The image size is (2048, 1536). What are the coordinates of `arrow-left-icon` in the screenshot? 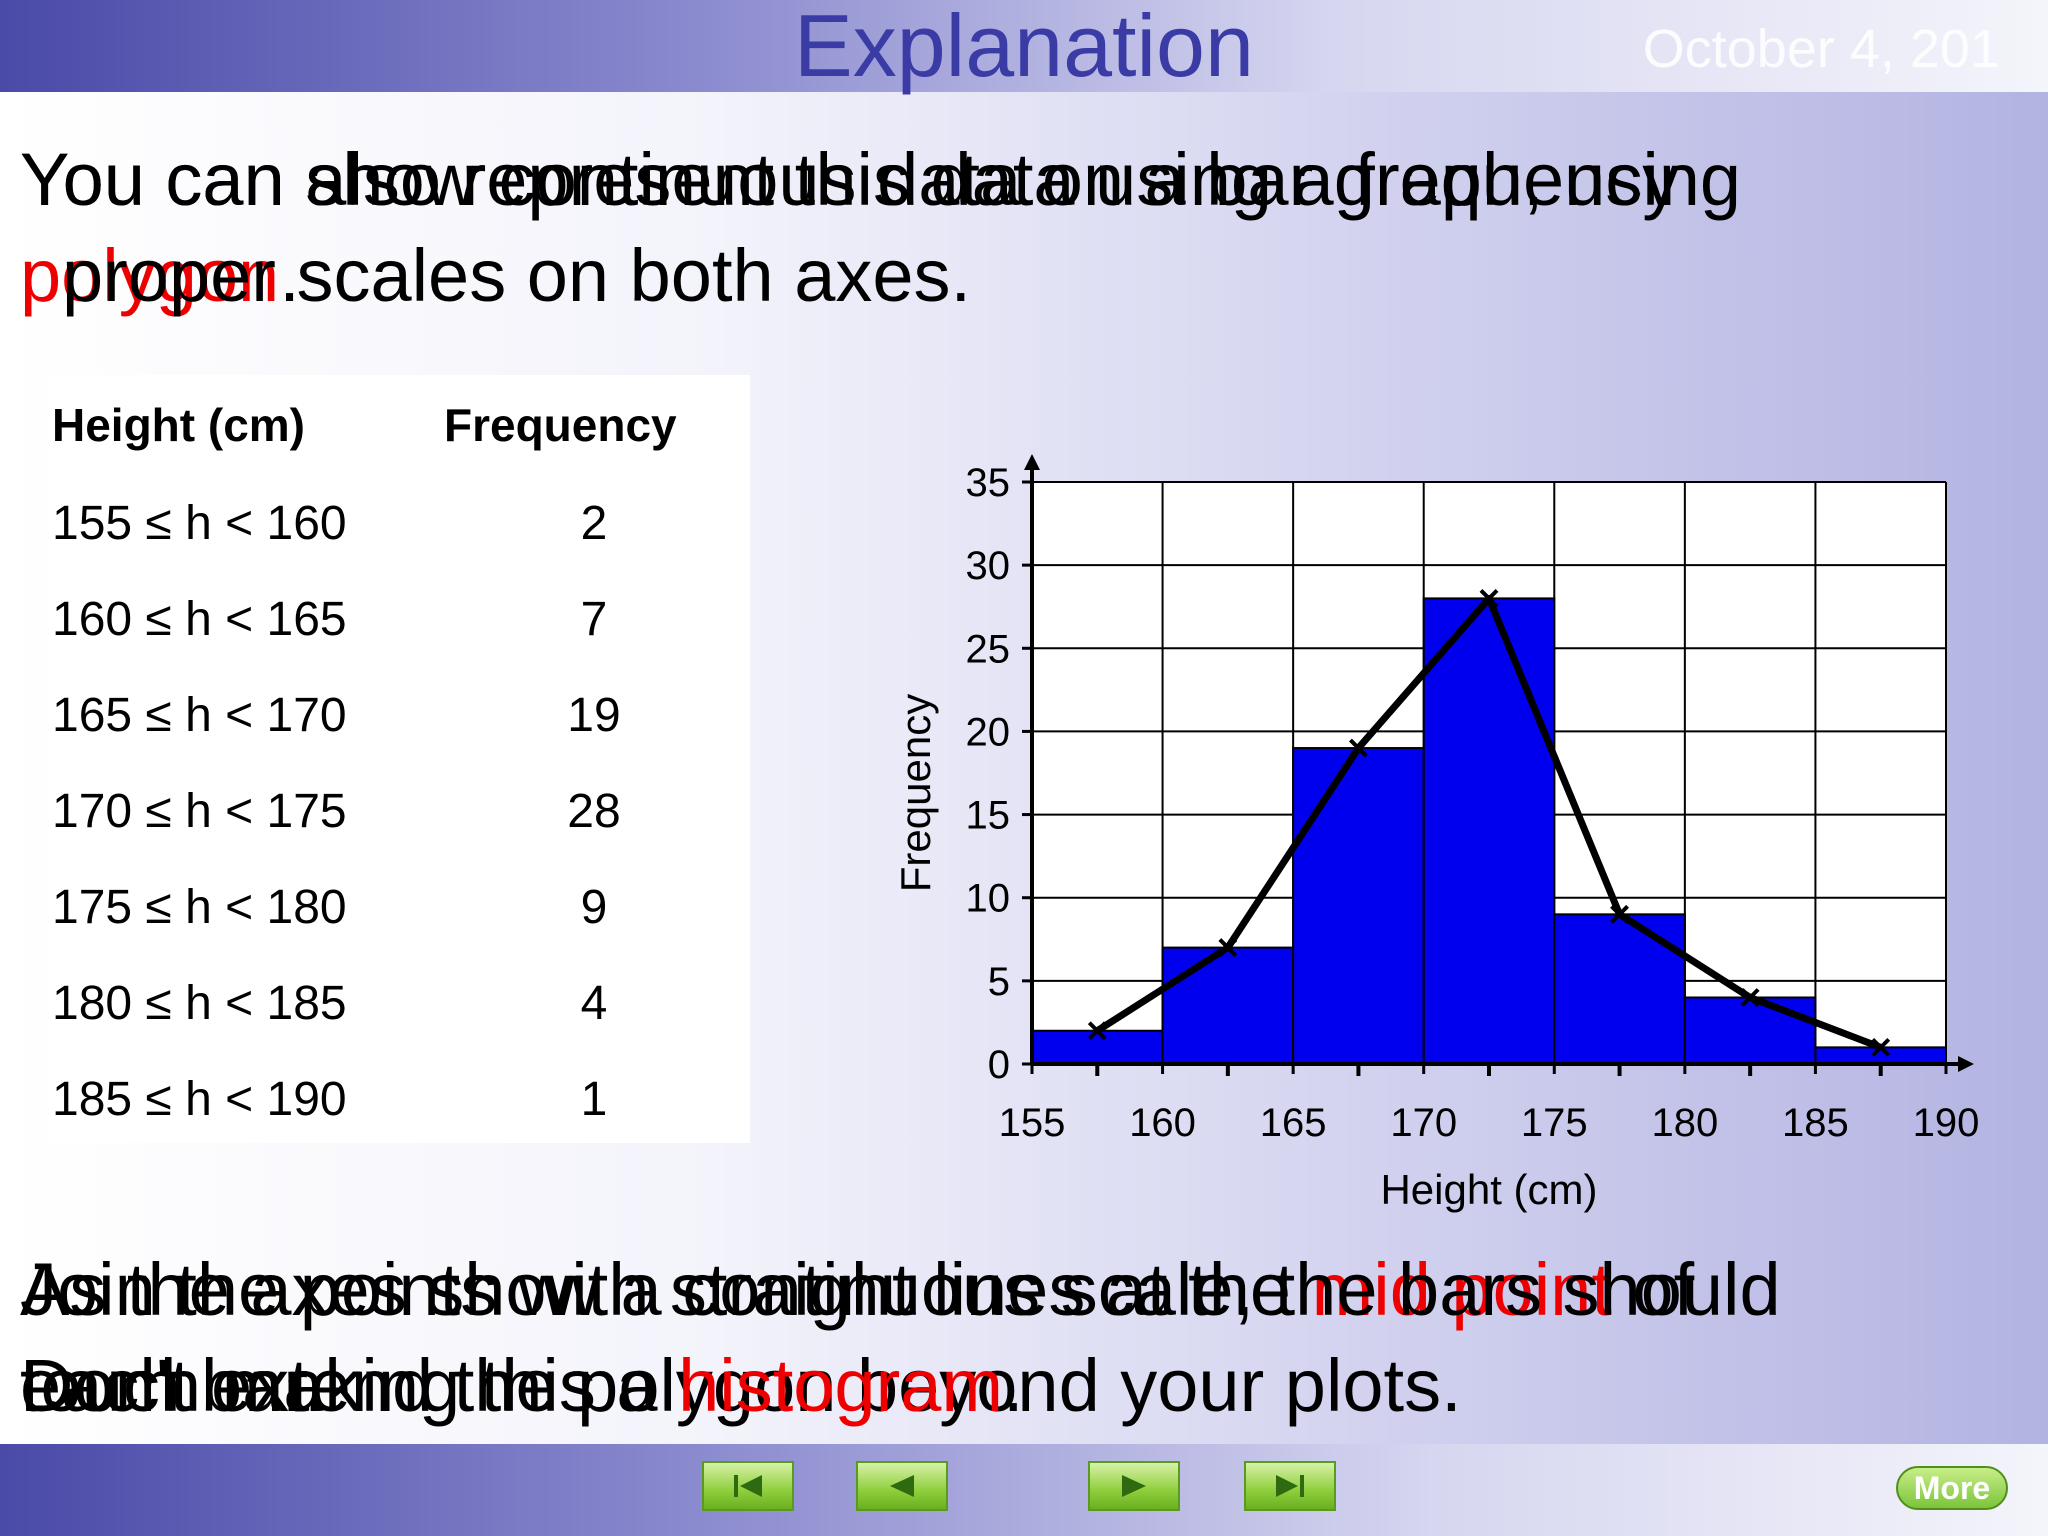 It's located at (902, 1486).